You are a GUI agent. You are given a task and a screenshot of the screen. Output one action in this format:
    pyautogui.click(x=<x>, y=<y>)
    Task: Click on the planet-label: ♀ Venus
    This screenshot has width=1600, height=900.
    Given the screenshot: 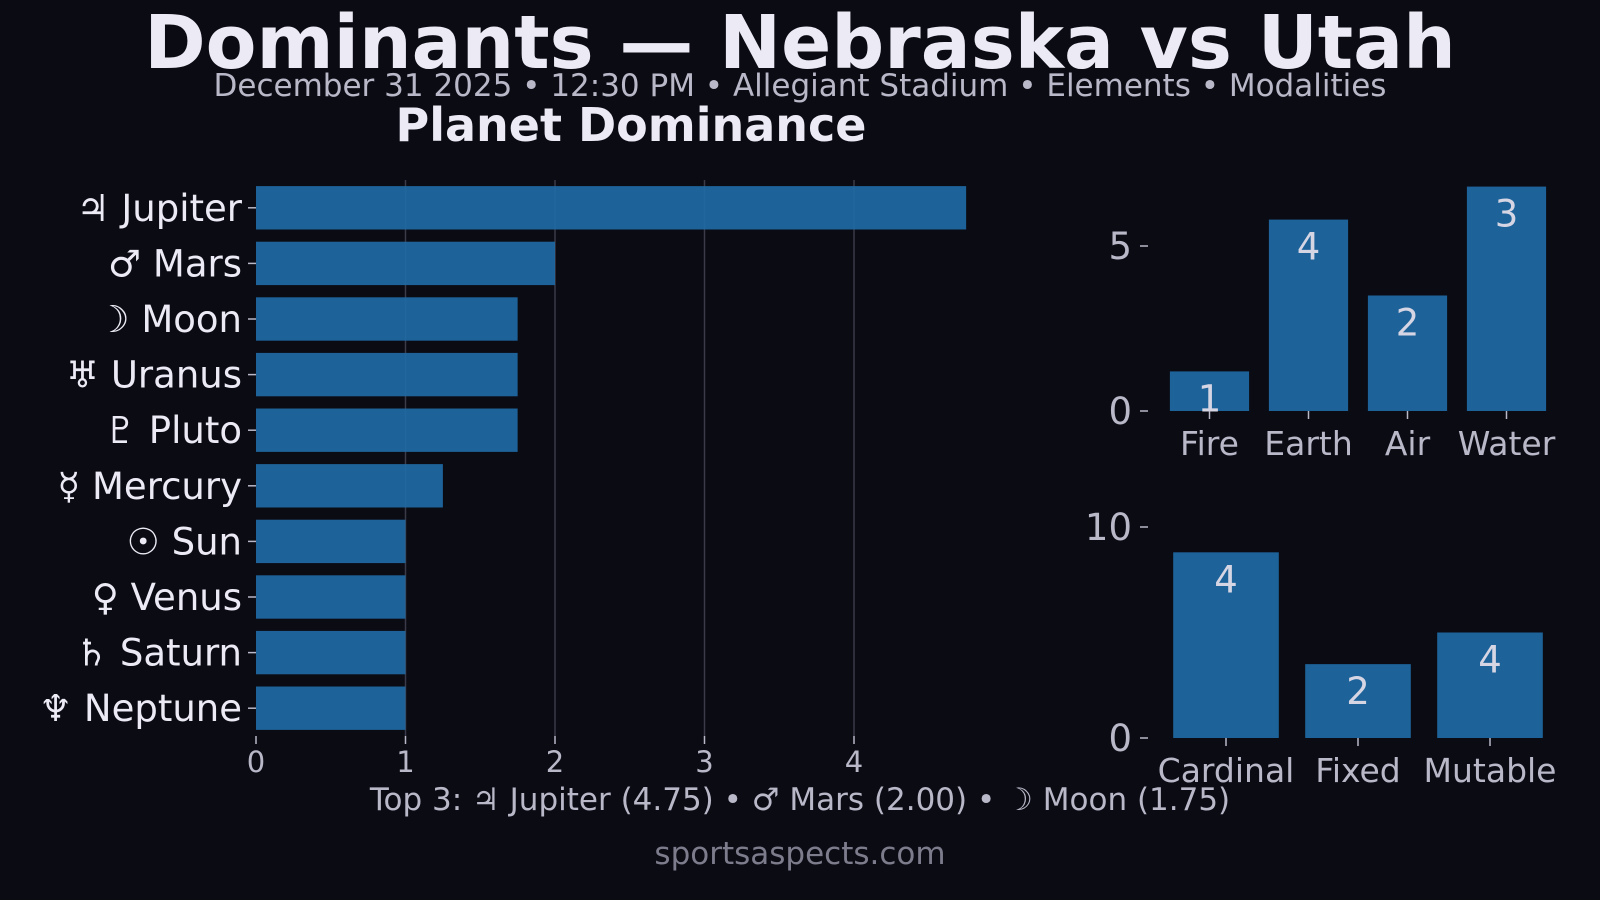 What is the action you would take?
    pyautogui.click(x=167, y=597)
    